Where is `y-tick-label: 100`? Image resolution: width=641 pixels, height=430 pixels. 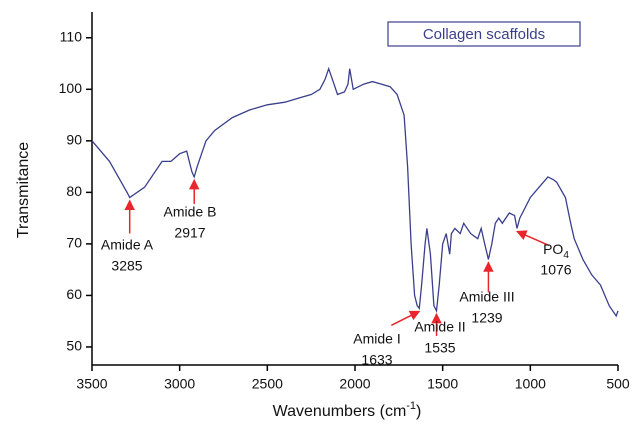
y-tick-label: 100 is located at coordinates (71, 88).